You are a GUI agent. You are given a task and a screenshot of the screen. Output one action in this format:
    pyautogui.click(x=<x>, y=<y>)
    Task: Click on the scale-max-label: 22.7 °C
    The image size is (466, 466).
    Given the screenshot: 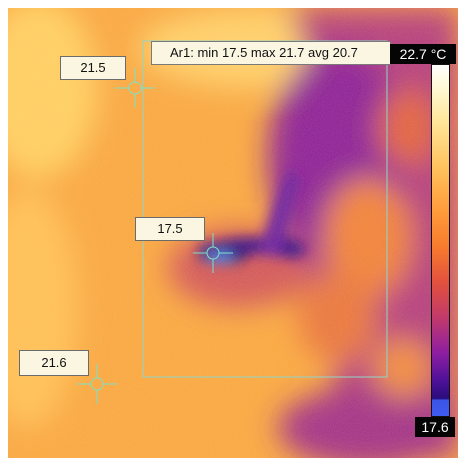 What is the action you would take?
    pyautogui.click(x=423, y=54)
    